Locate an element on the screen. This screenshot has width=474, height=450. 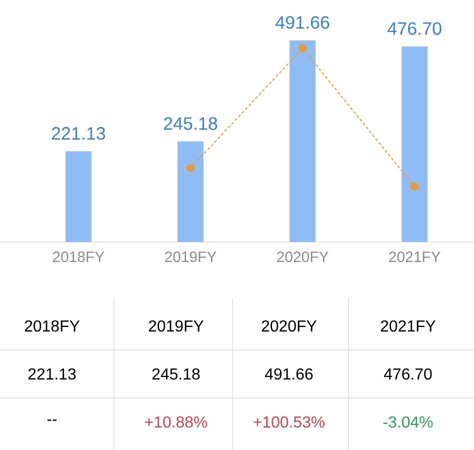
x-tick-label: 2021FY is located at coordinates (414, 257).